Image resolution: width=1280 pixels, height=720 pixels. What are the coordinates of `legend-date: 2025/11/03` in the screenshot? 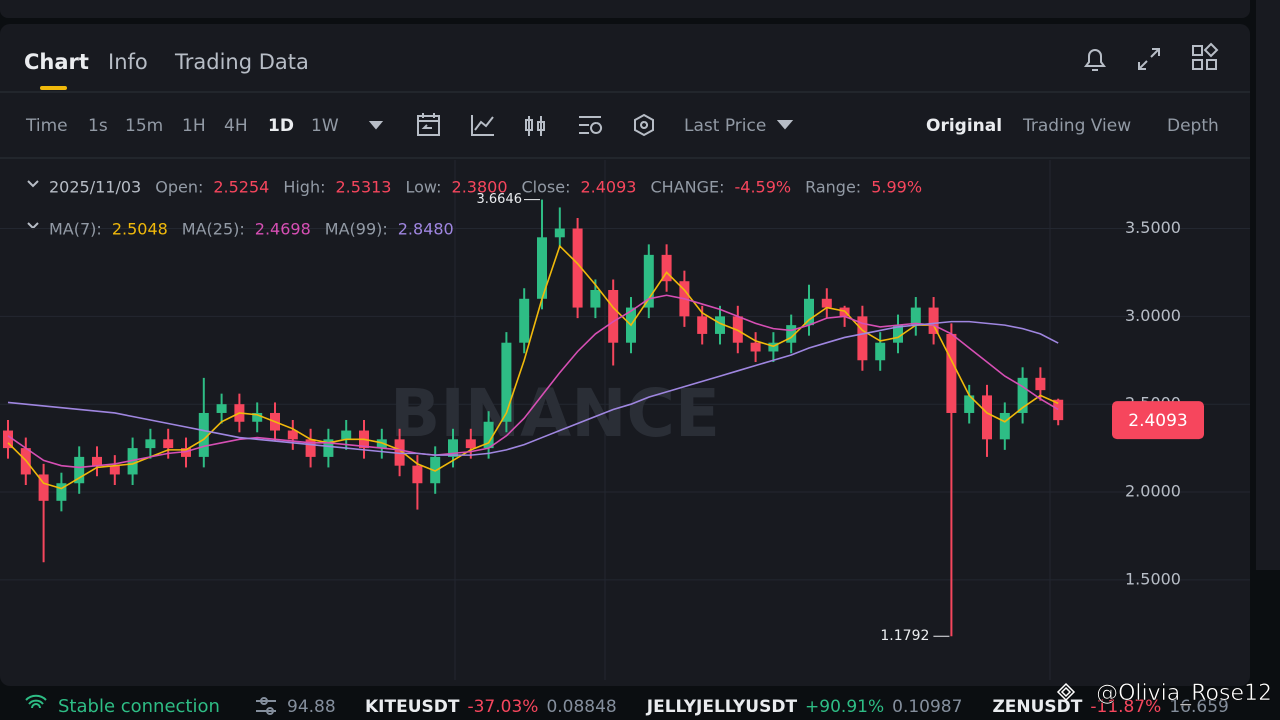 It's located at (95, 187).